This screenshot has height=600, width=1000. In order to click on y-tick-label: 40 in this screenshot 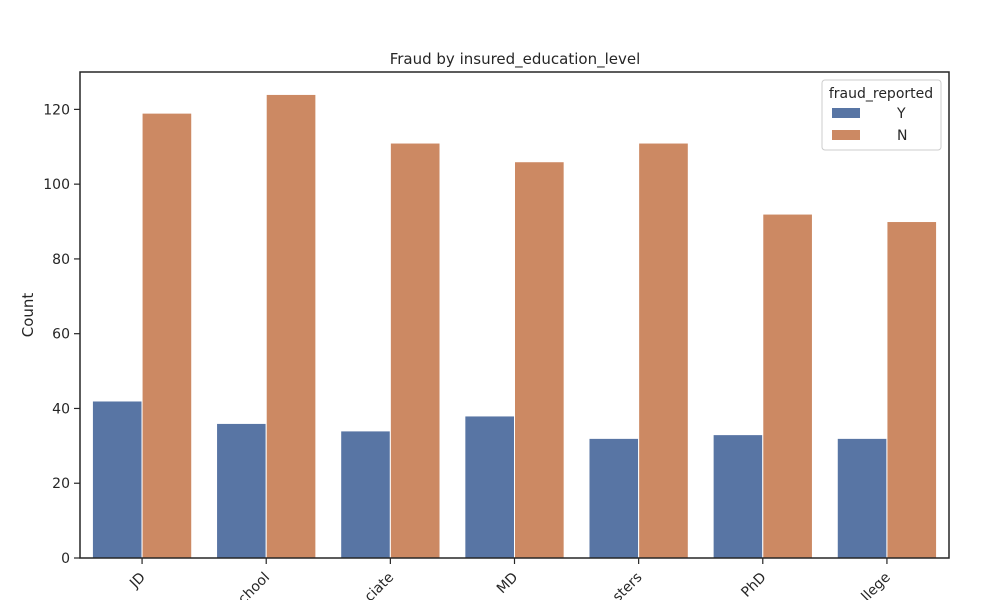, I will do `click(61, 409)`.